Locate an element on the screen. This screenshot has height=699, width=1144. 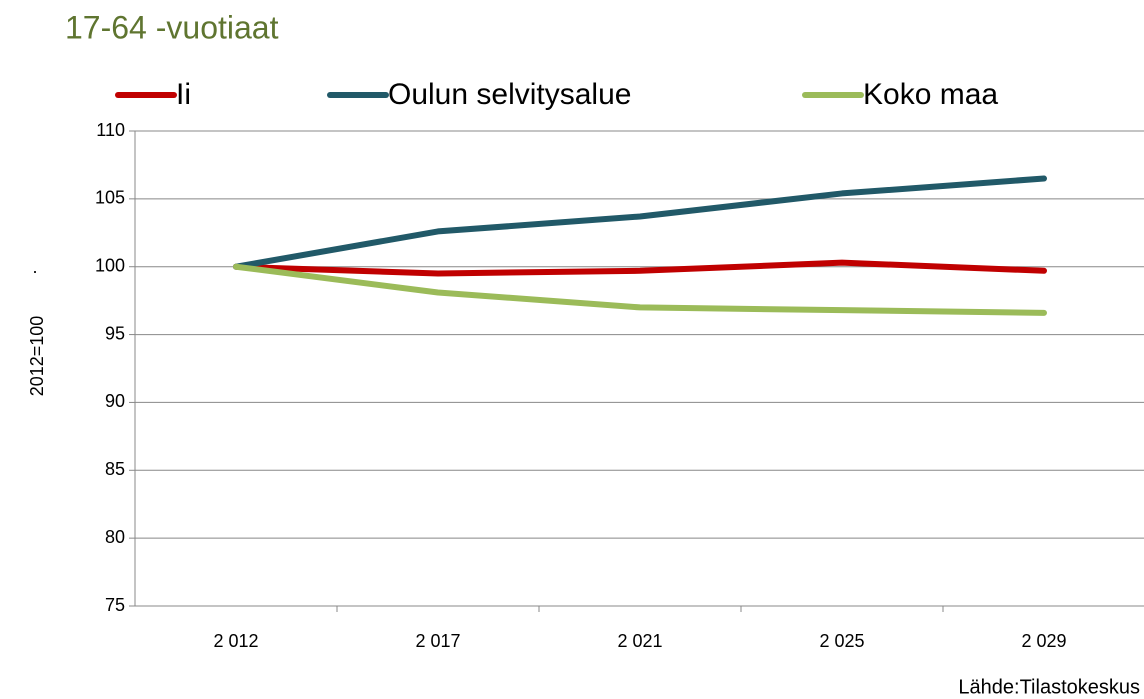
y-tick-label: 90 is located at coordinates (115, 401).